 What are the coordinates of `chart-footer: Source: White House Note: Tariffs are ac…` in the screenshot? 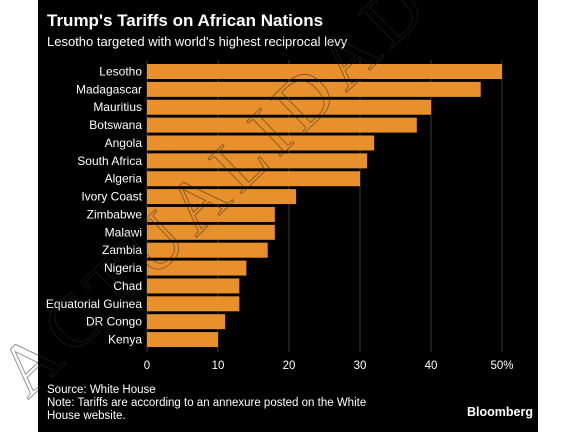 It's located at (217, 403).